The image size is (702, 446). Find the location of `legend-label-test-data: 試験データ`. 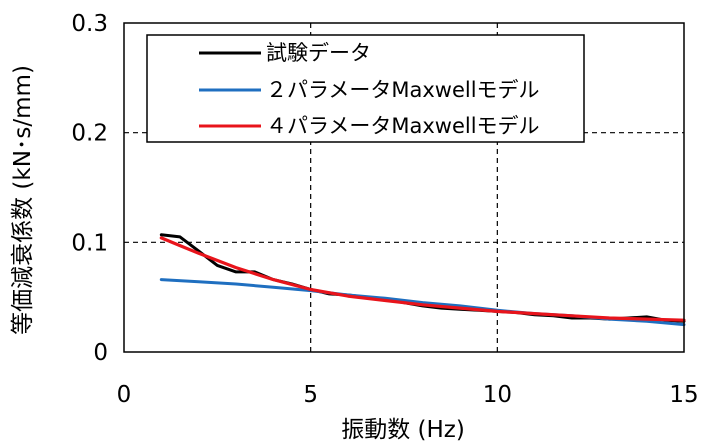

legend-label-test-data: 試験データ is located at coordinates (318, 53).